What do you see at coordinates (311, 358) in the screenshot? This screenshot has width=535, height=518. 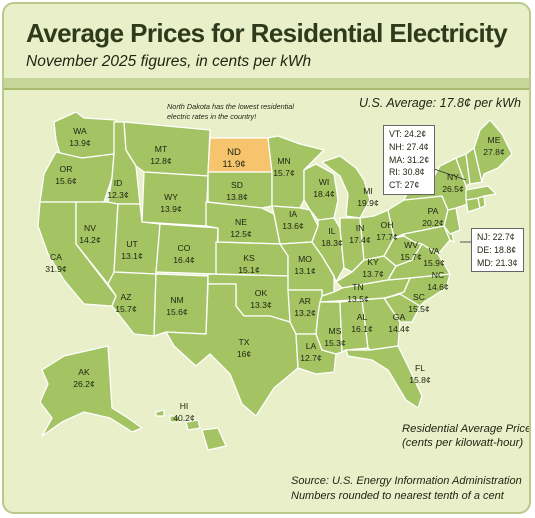 I see `label-la-price: 12.7¢` at bounding box center [311, 358].